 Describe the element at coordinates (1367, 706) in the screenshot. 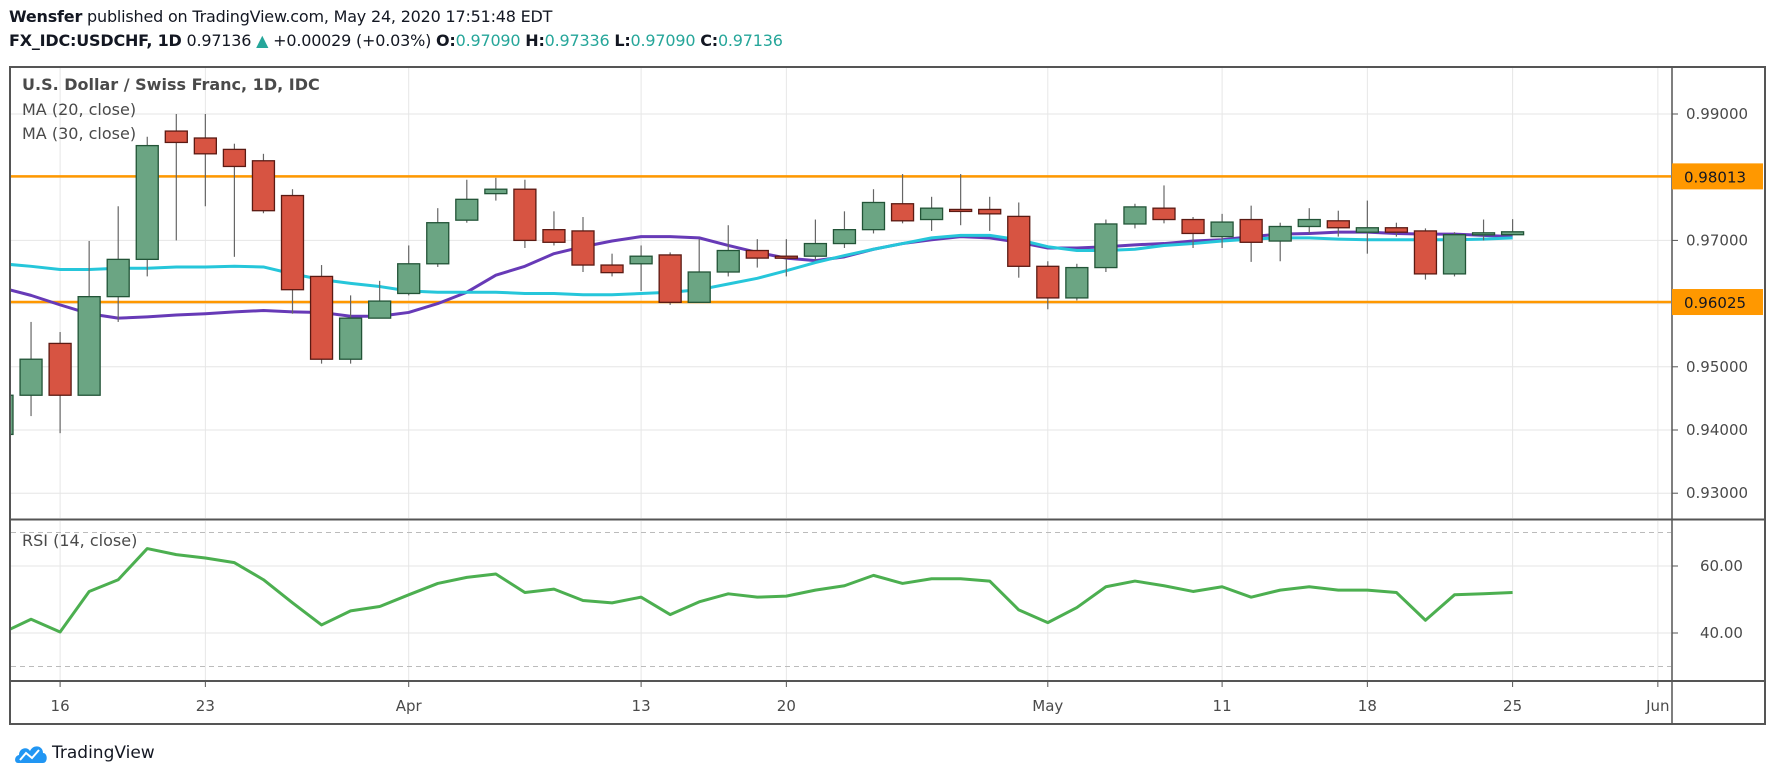

I see `date-label: 18` at that location.